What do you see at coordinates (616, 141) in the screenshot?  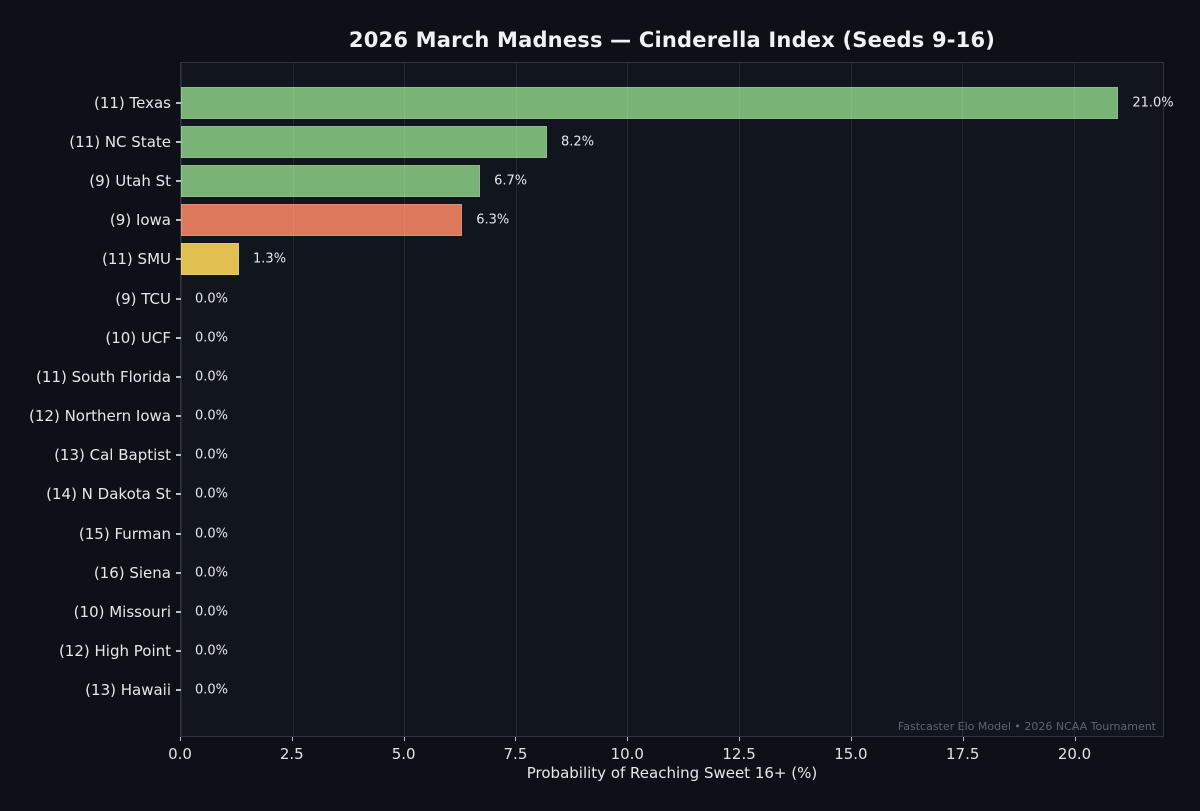 I see `bar-row: (11) NC State 8.2%` at bounding box center [616, 141].